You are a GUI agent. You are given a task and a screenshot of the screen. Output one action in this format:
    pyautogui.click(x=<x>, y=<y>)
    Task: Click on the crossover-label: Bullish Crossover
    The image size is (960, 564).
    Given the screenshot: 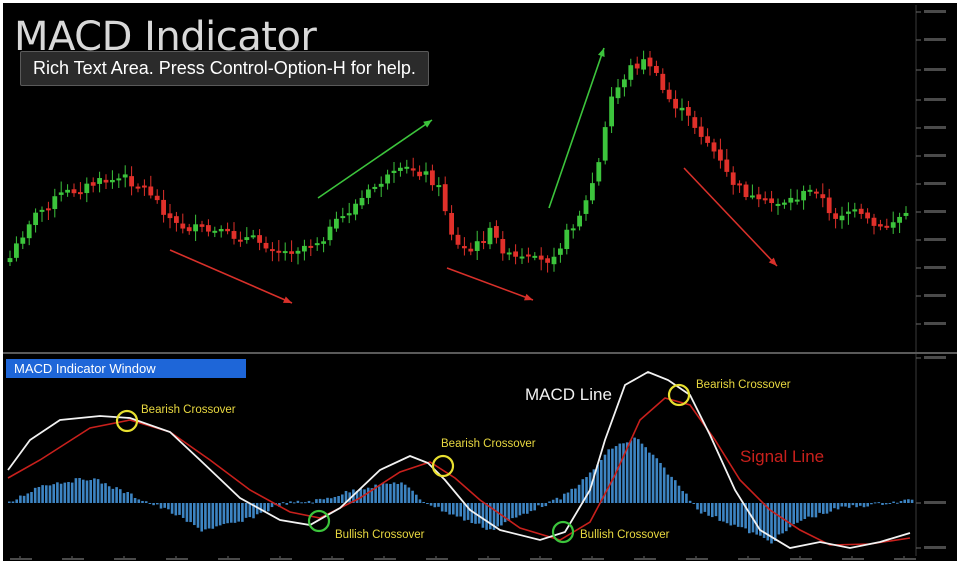 What is the action you would take?
    pyautogui.click(x=625, y=535)
    